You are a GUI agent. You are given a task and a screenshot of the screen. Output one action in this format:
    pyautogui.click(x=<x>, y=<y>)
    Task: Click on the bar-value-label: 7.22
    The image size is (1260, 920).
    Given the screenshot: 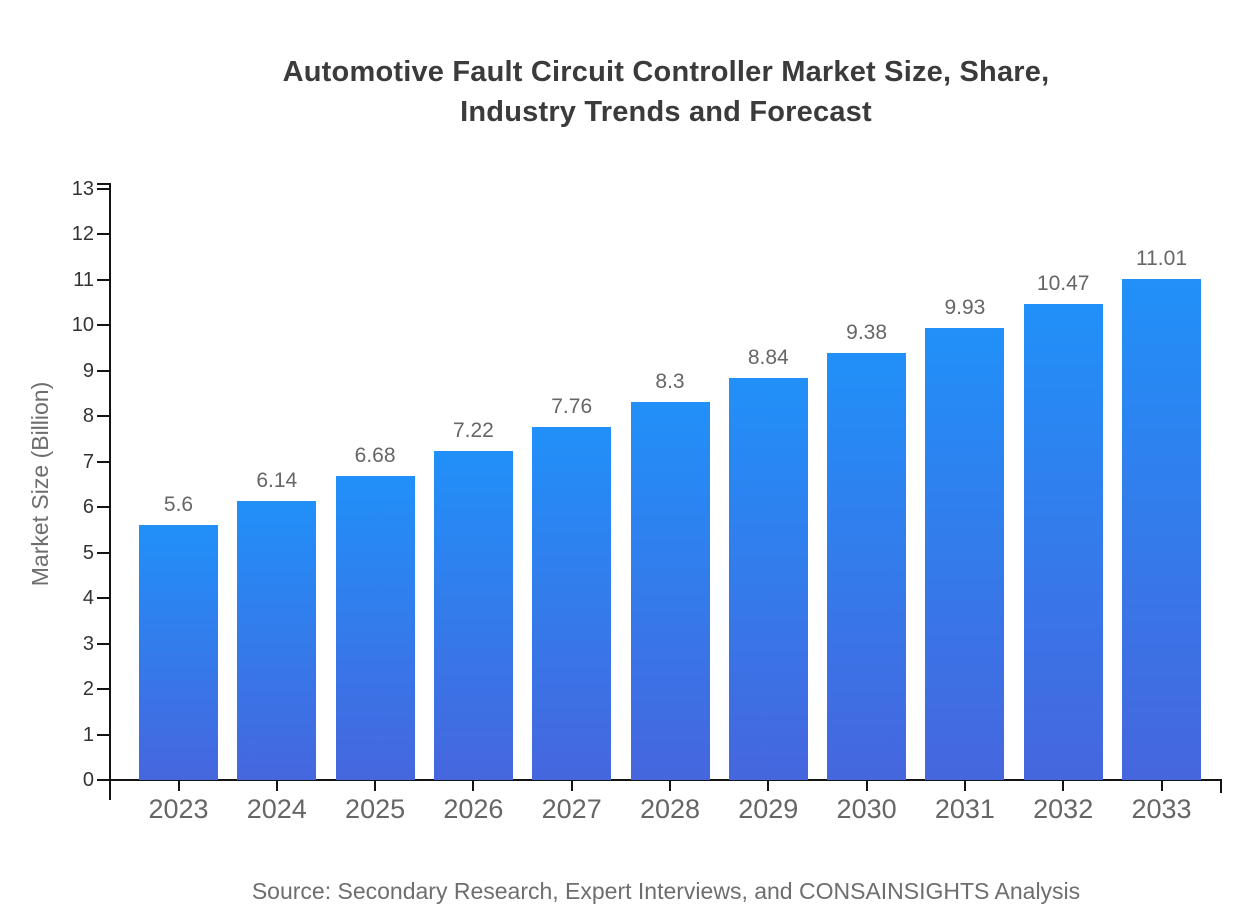 What is the action you would take?
    pyautogui.click(x=473, y=431)
    